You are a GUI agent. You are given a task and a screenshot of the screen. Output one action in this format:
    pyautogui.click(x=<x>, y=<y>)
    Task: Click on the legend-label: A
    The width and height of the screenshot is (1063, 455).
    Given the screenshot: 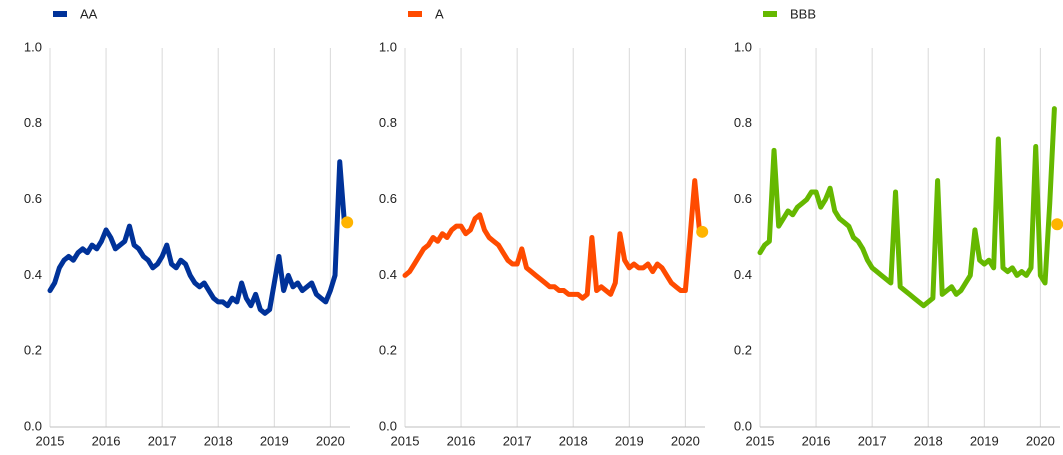 What is the action you would take?
    pyautogui.click(x=439, y=13)
    